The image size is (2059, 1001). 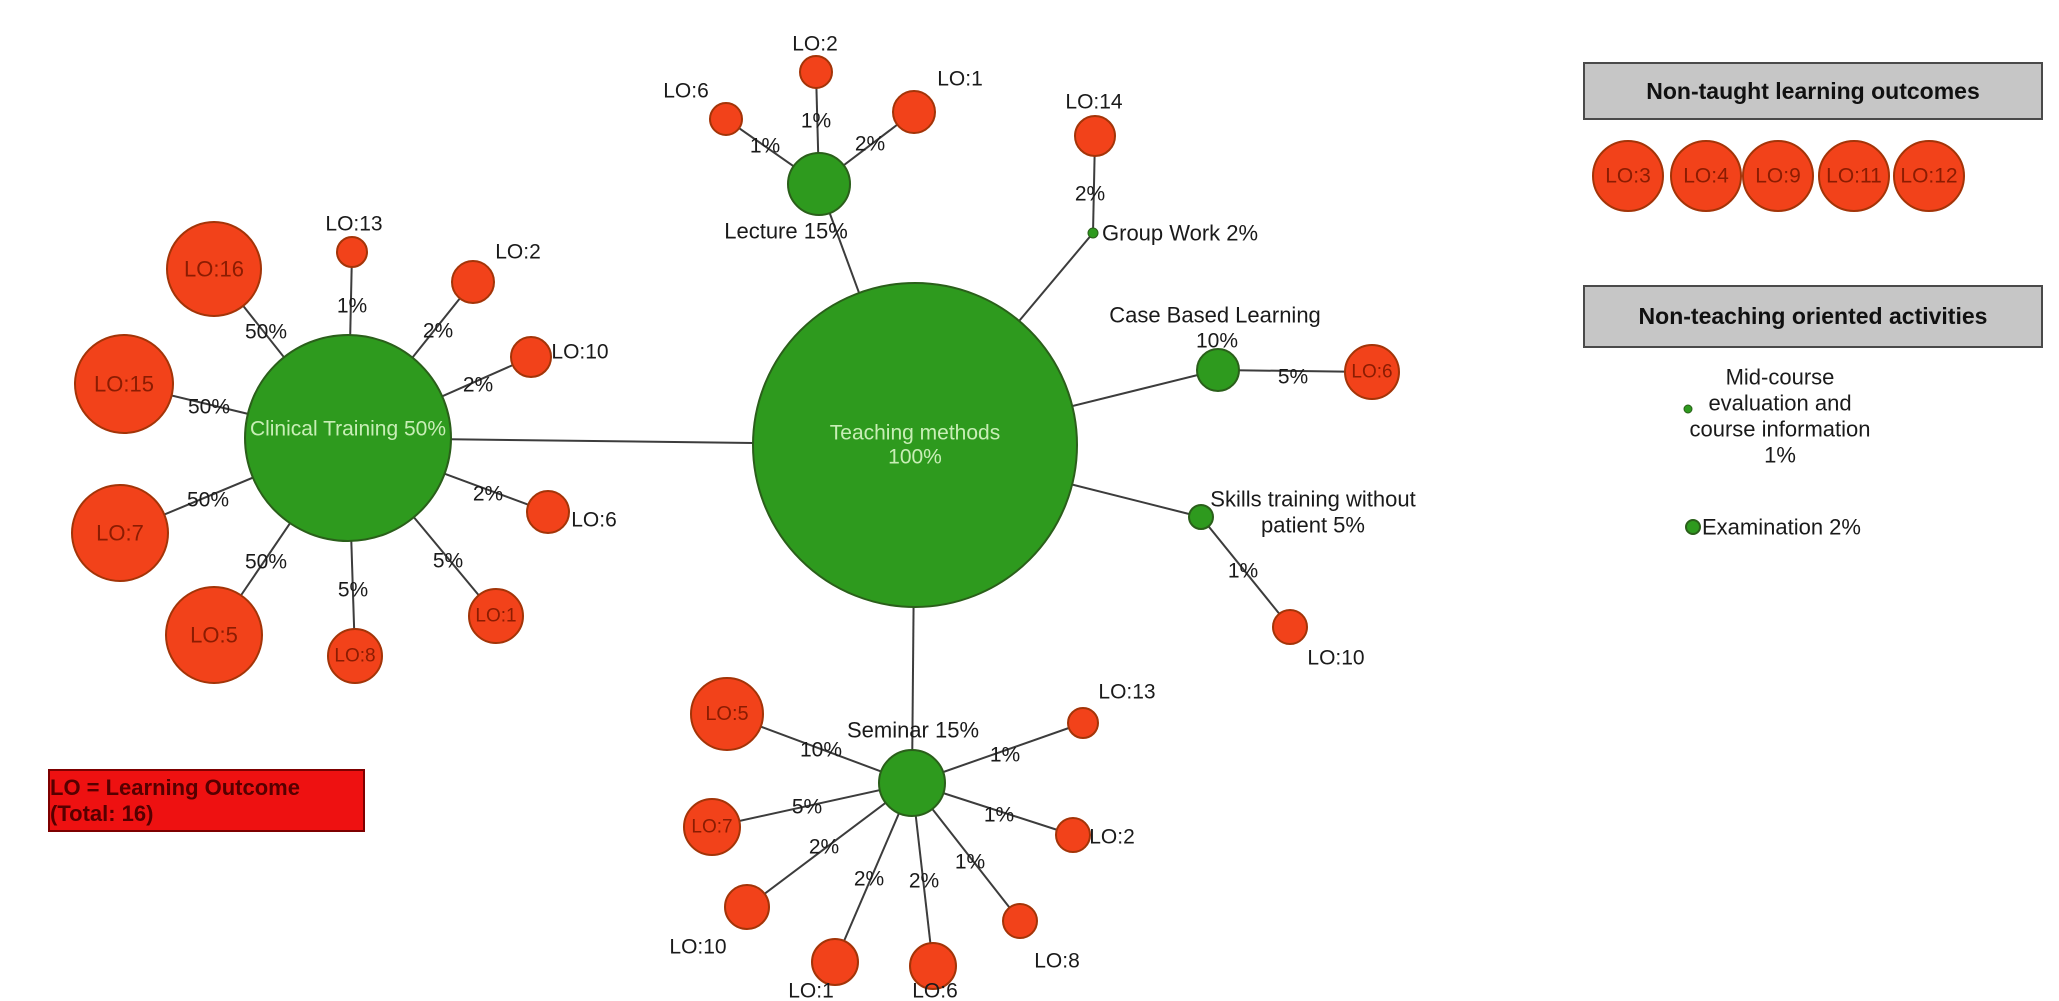 I want to click on diagram-label-24: Case Based Learning, so click(x=1215, y=315).